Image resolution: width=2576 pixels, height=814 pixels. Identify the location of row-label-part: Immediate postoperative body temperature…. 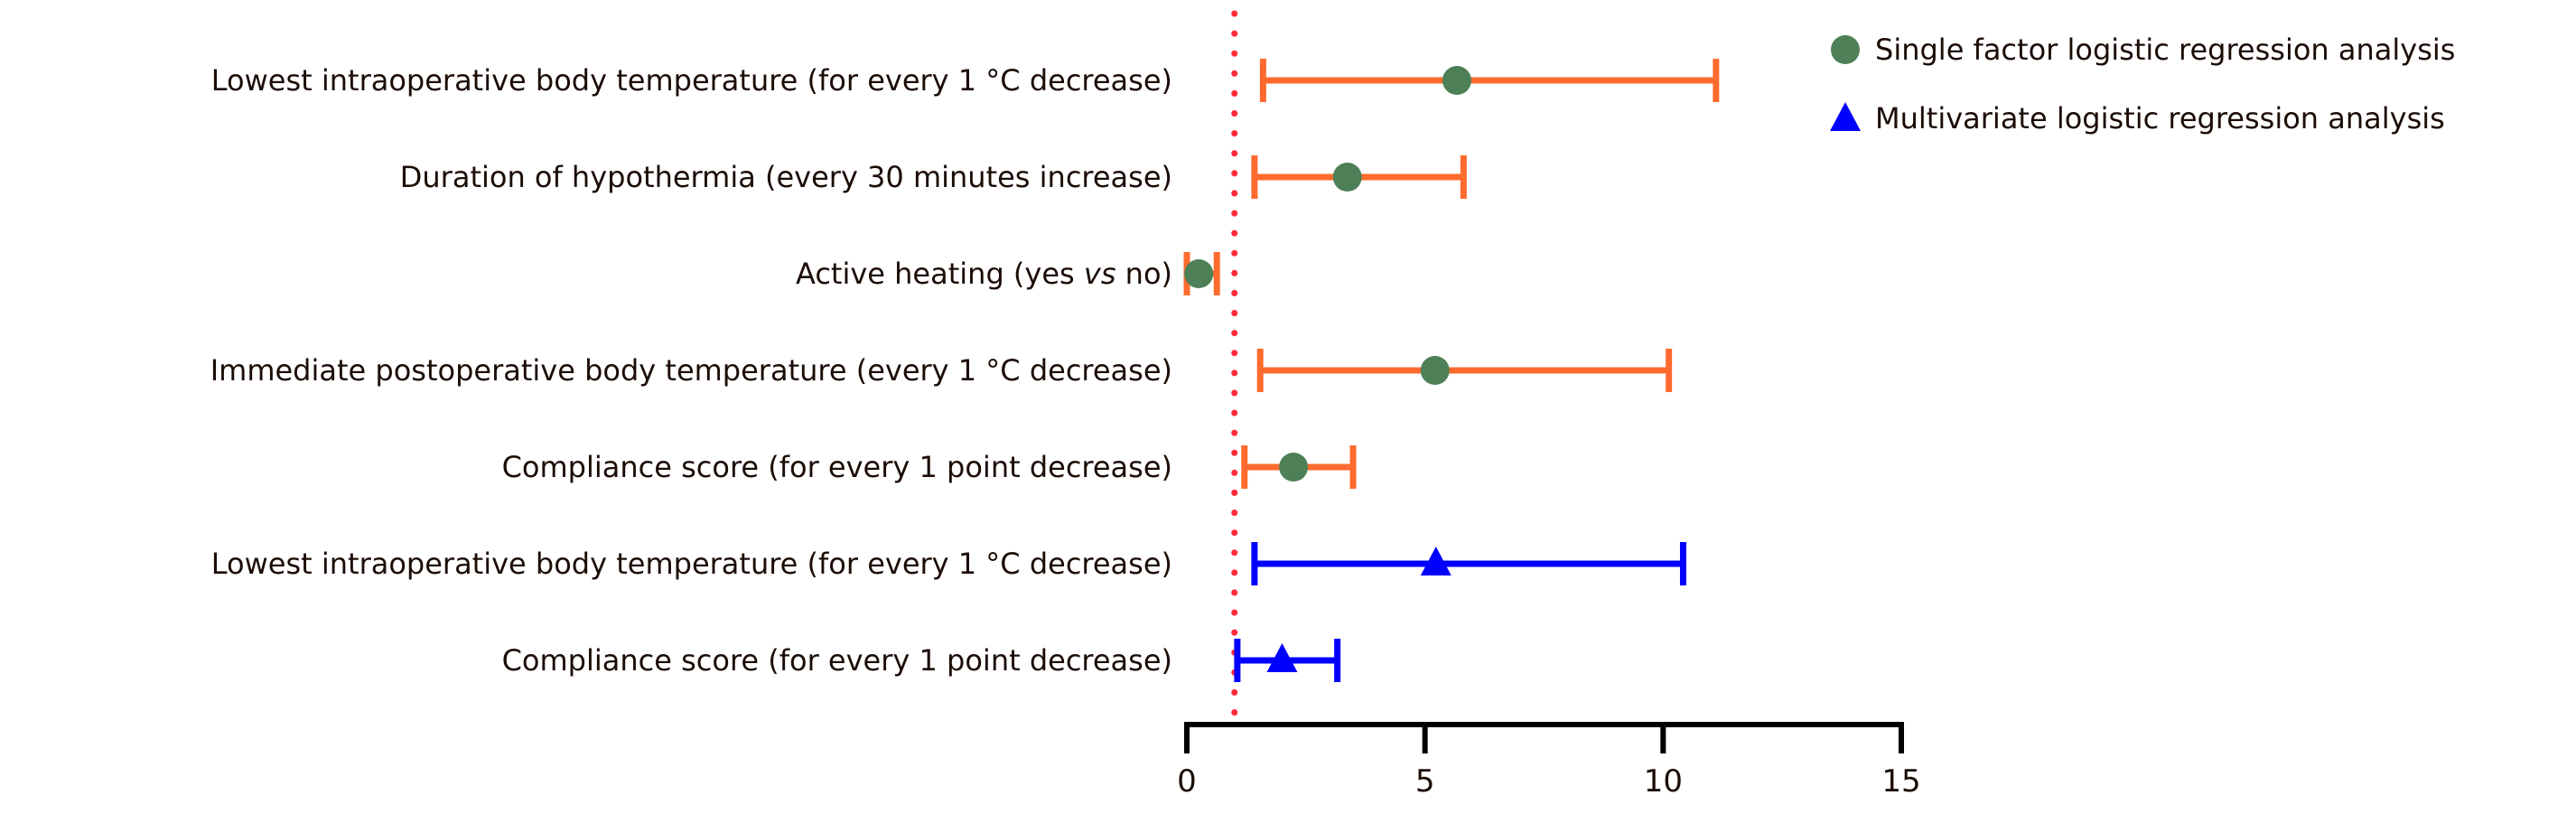
(691, 370).